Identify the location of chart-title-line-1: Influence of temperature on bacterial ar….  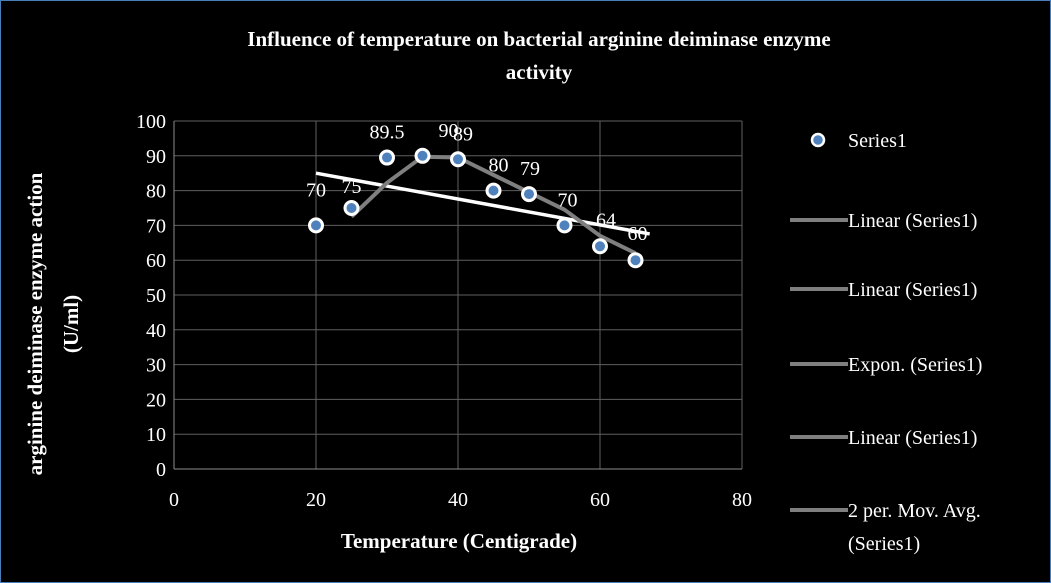
(538, 39).